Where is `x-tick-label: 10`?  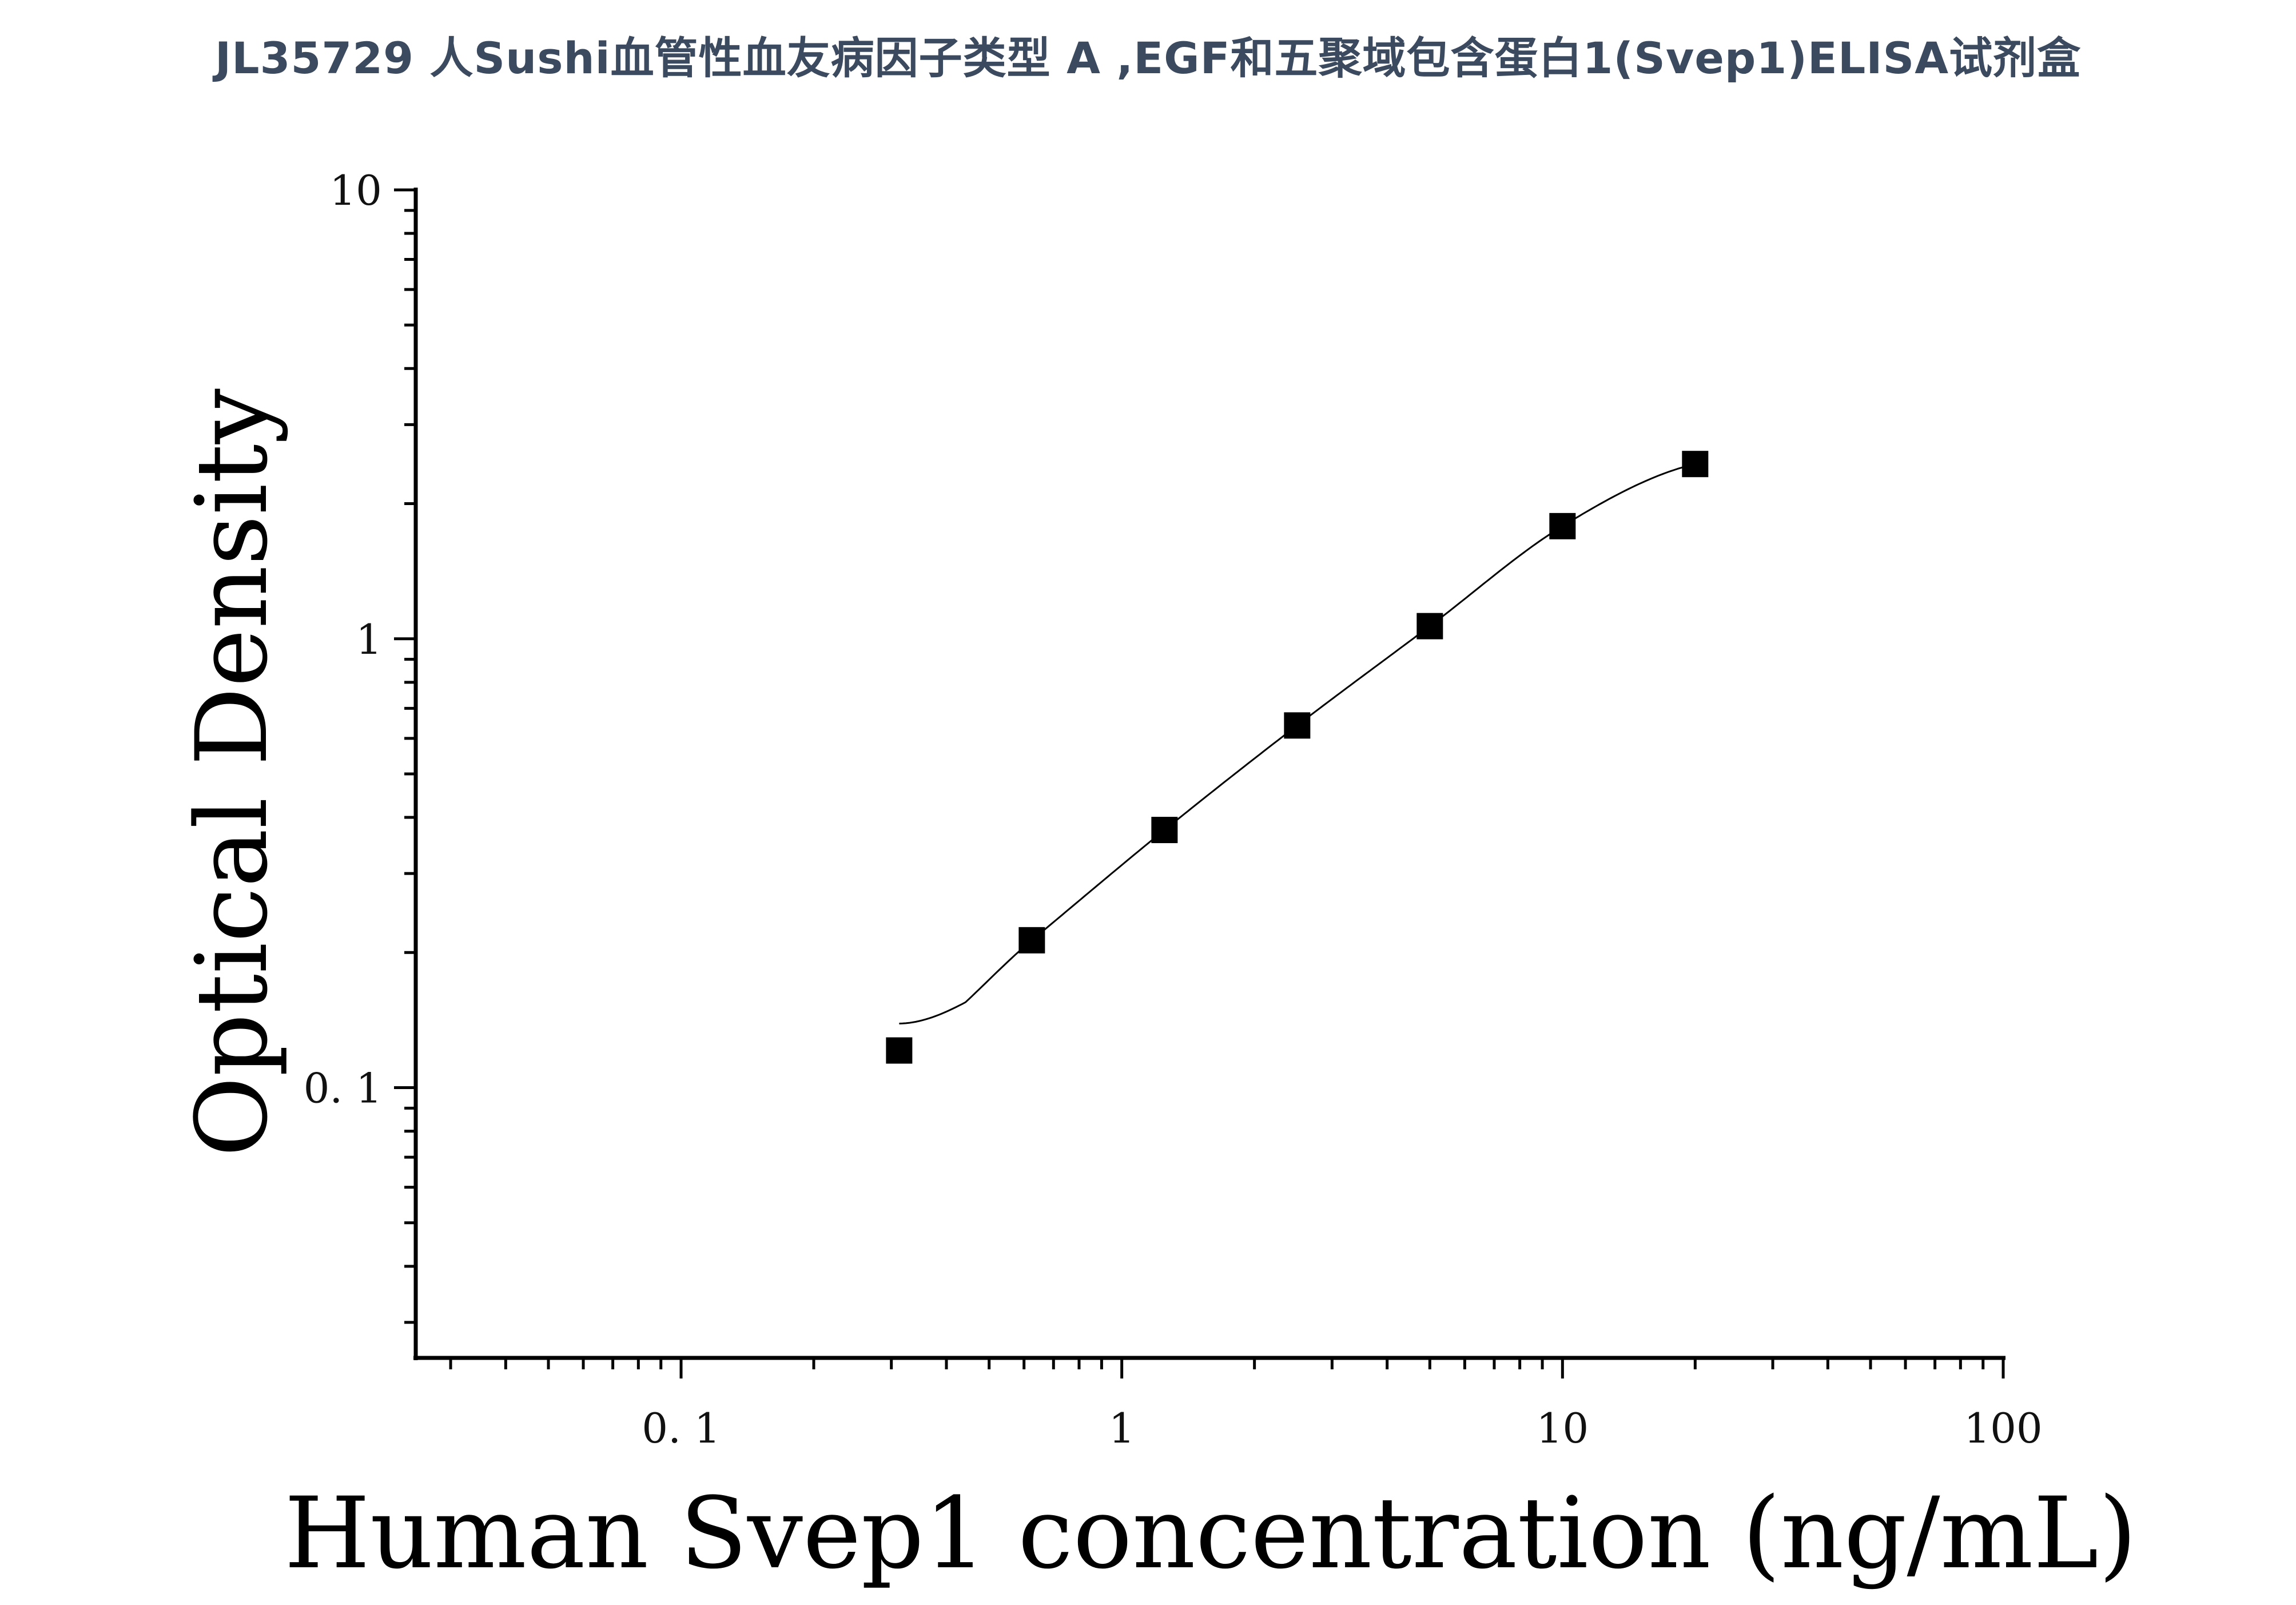
x-tick-label: 10 is located at coordinates (1563, 1428).